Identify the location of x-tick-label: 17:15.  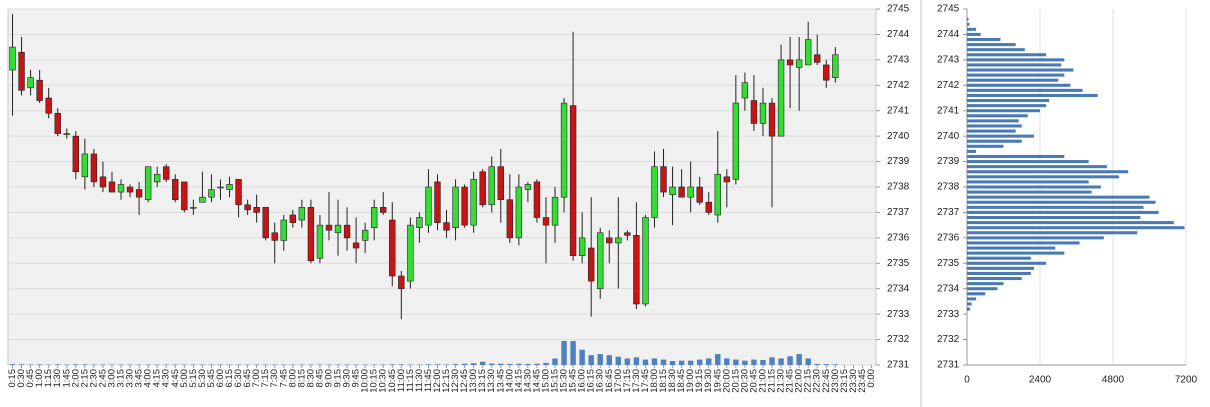
(627, 381).